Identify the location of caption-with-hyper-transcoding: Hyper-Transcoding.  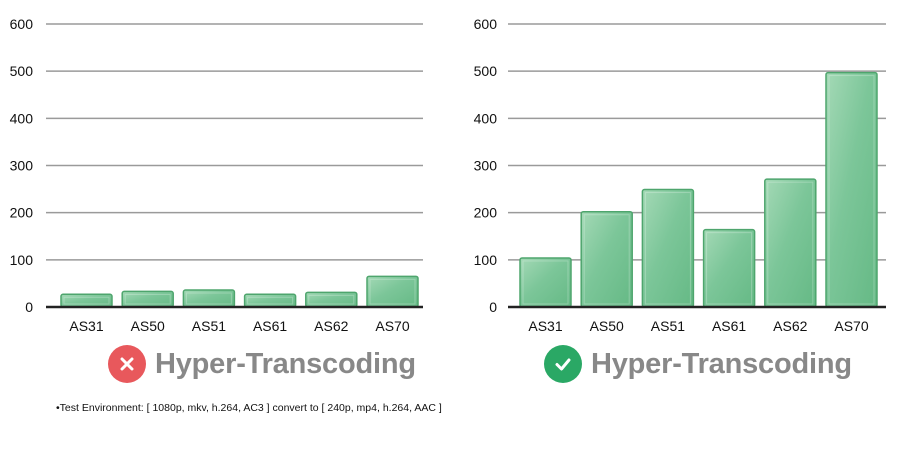
(698, 364).